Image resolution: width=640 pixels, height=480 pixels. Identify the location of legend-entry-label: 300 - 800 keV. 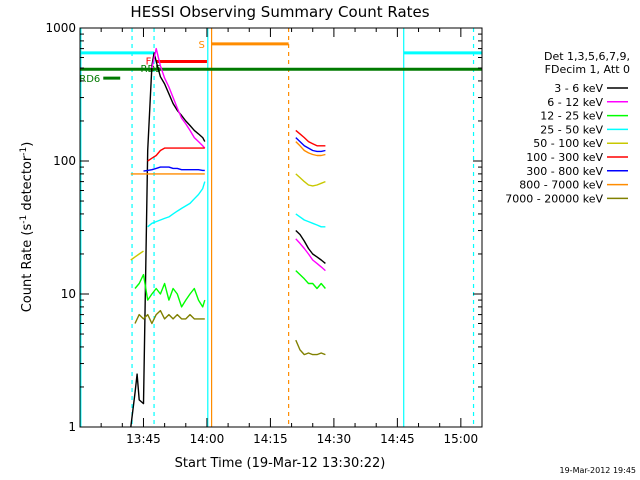
(564, 171).